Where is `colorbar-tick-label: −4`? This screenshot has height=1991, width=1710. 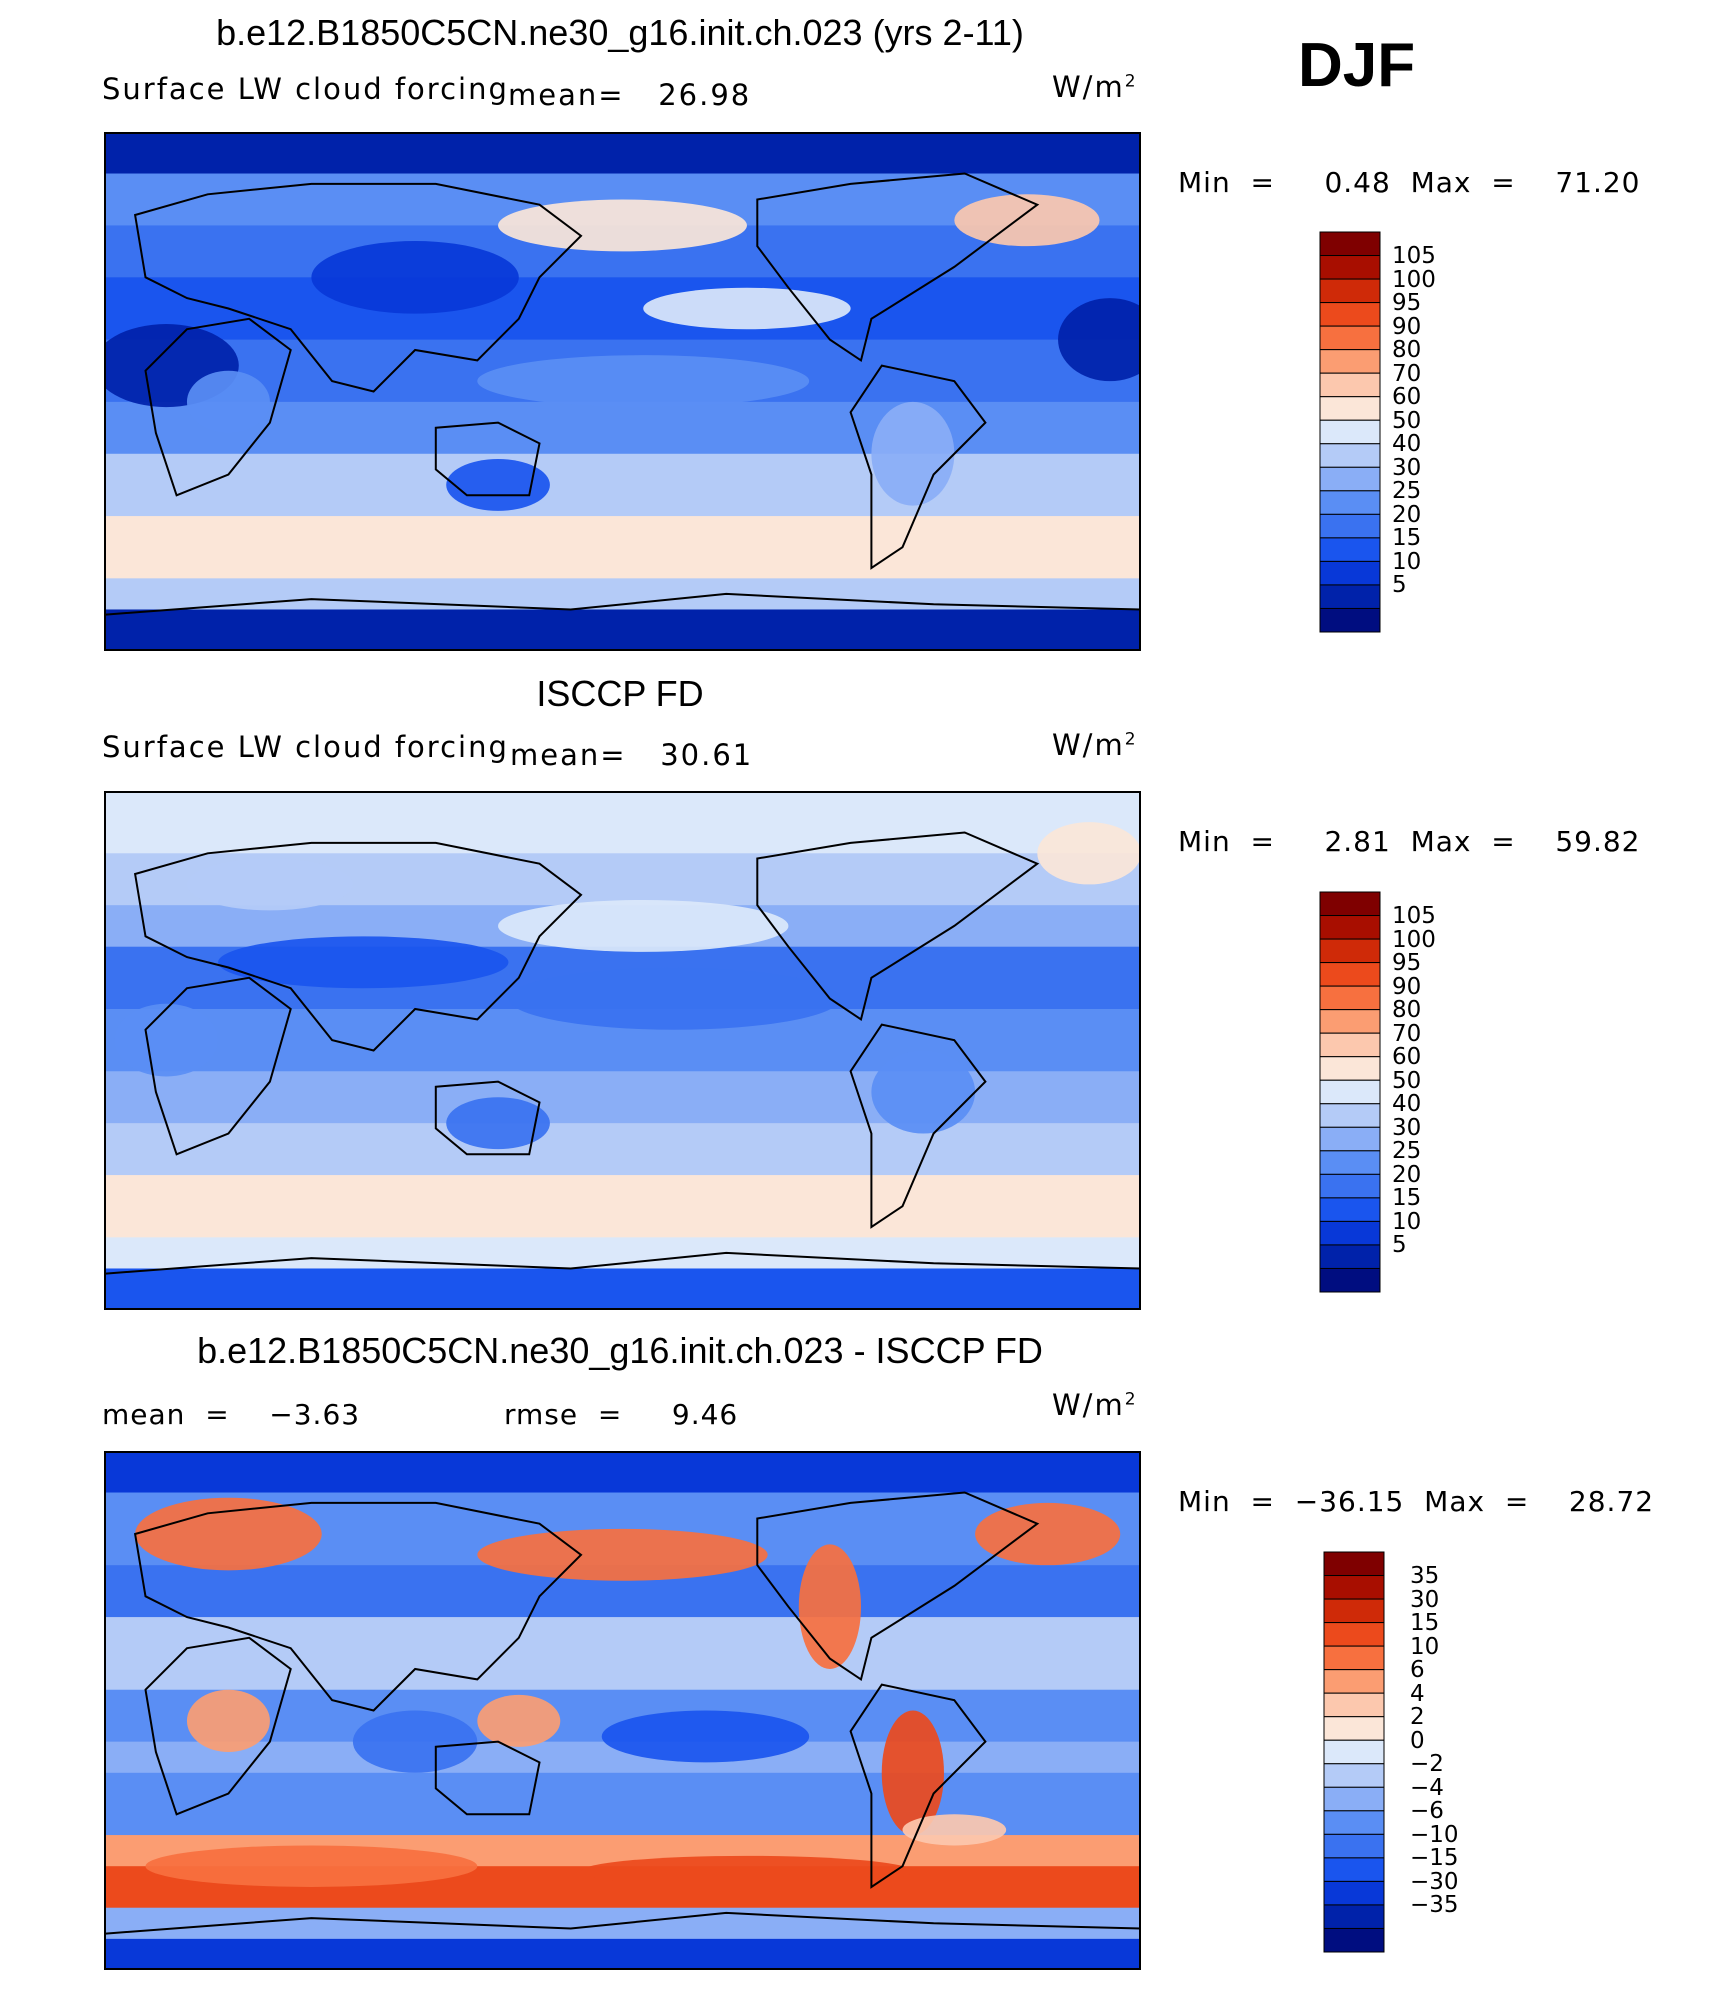 colorbar-tick-label: −4 is located at coordinates (1427, 1787).